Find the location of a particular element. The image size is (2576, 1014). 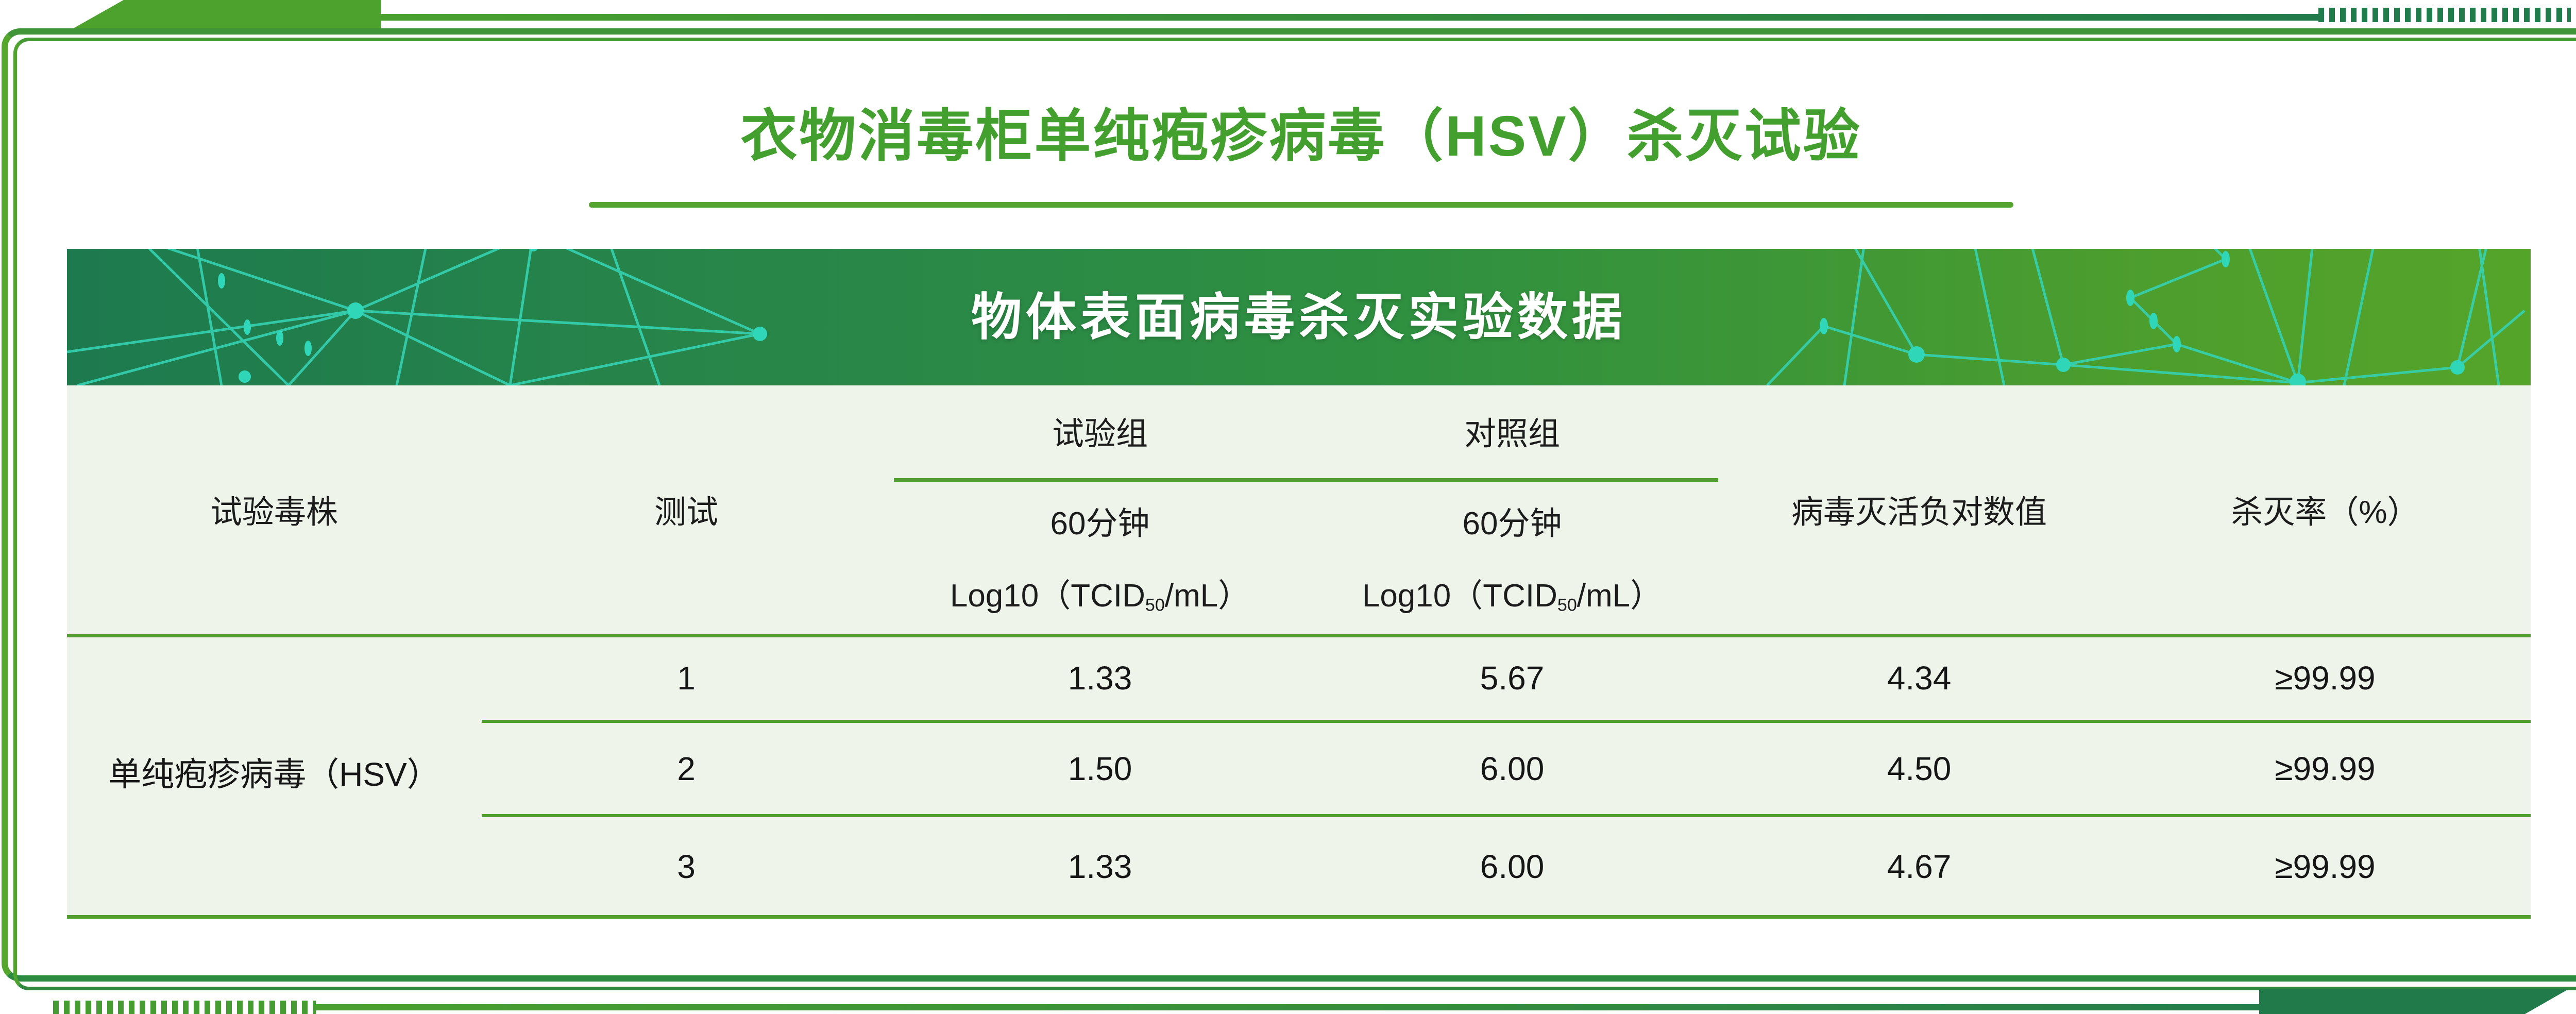

cell-row3-test-group: 1.33 is located at coordinates (1100, 866).